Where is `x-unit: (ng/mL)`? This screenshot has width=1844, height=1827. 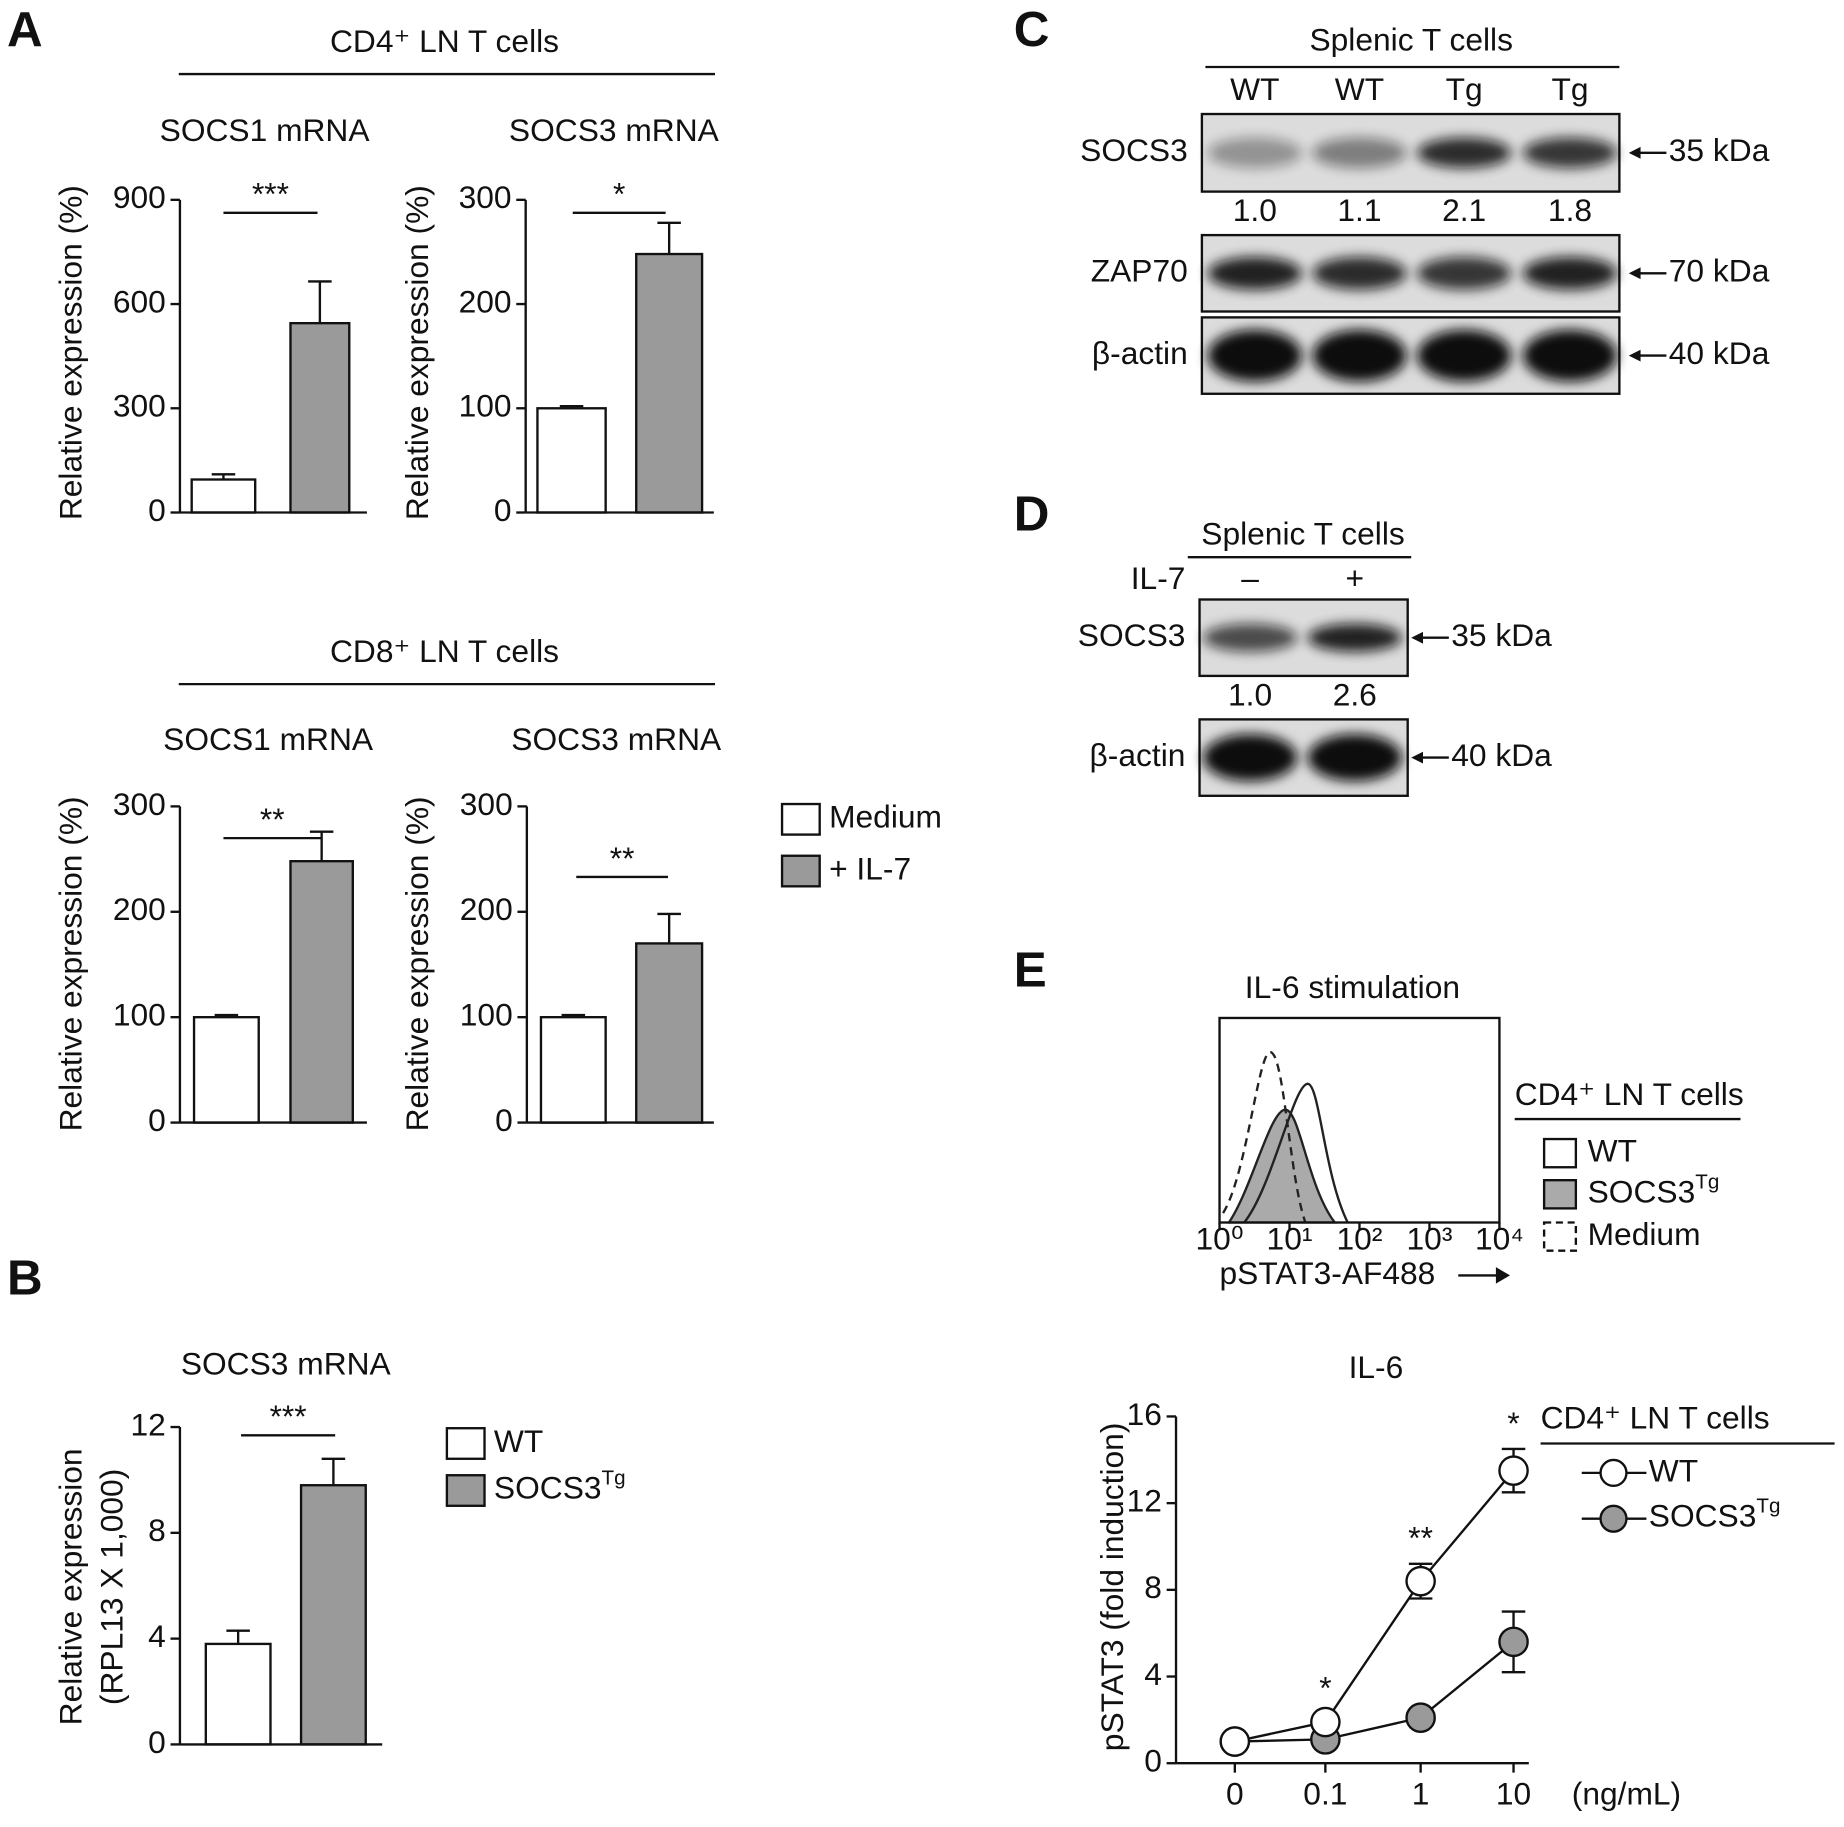
x-unit: (ng/mL) is located at coordinates (1626, 1794).